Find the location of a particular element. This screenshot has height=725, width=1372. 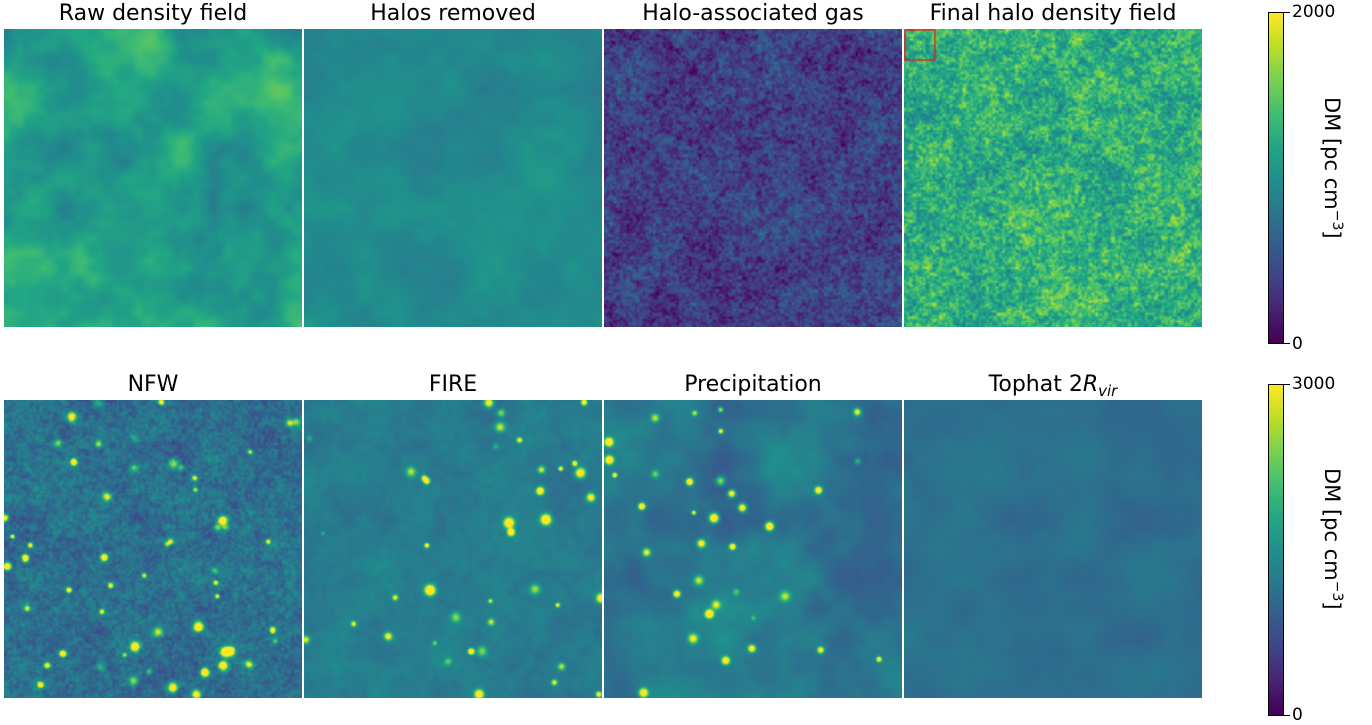

heatmap-precipitation is located at coordinates (753, 549).